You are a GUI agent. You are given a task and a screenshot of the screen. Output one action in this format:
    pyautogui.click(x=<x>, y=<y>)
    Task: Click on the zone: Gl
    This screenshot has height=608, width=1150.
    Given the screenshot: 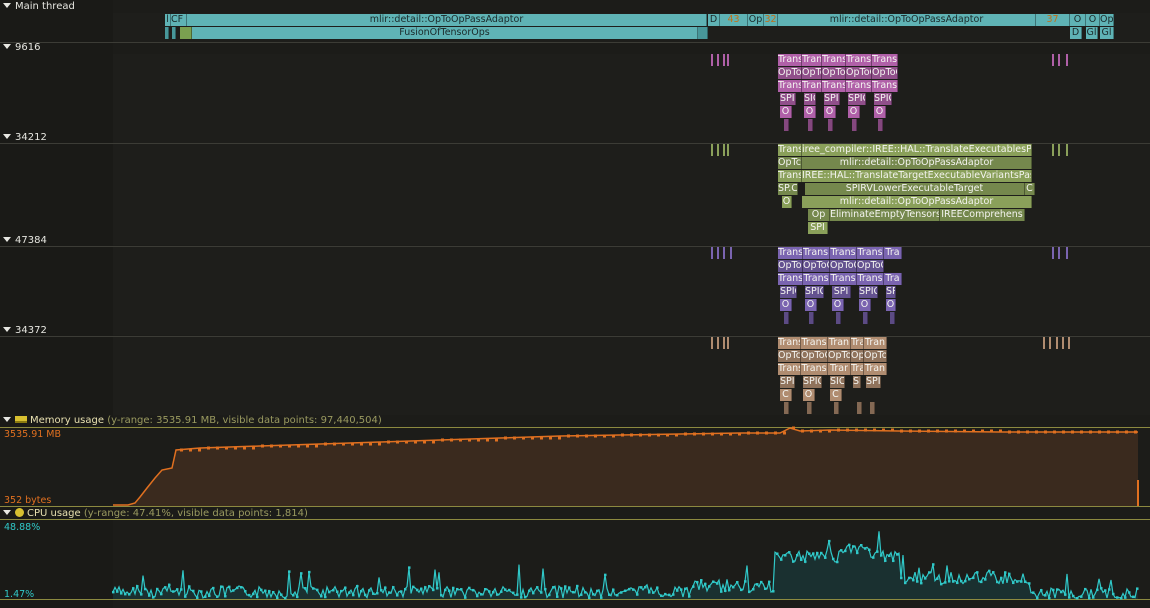 What is the action you would take?
    pyautogui.click(x=1107, y=33)
    